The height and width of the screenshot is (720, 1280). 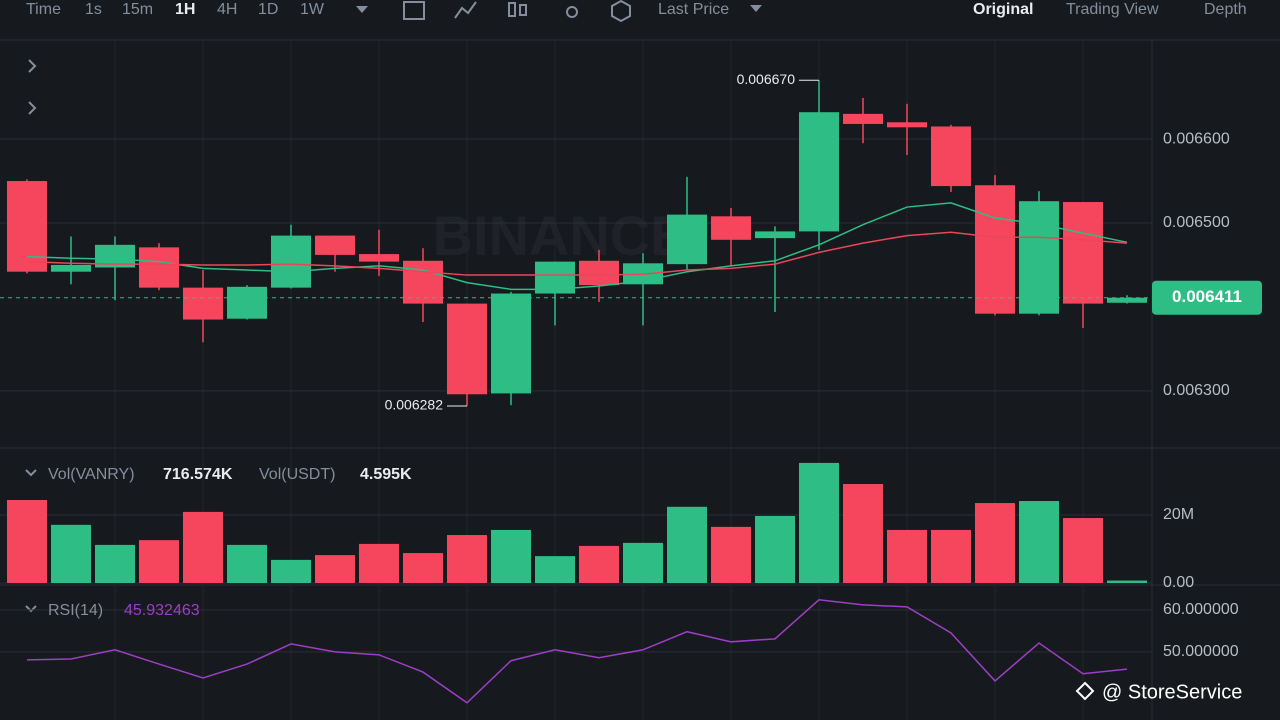 What do you see at coordinates (1112, 9) in the screenshot?
I see `view-tab: Trading View` at bounding box center [1112, 9].